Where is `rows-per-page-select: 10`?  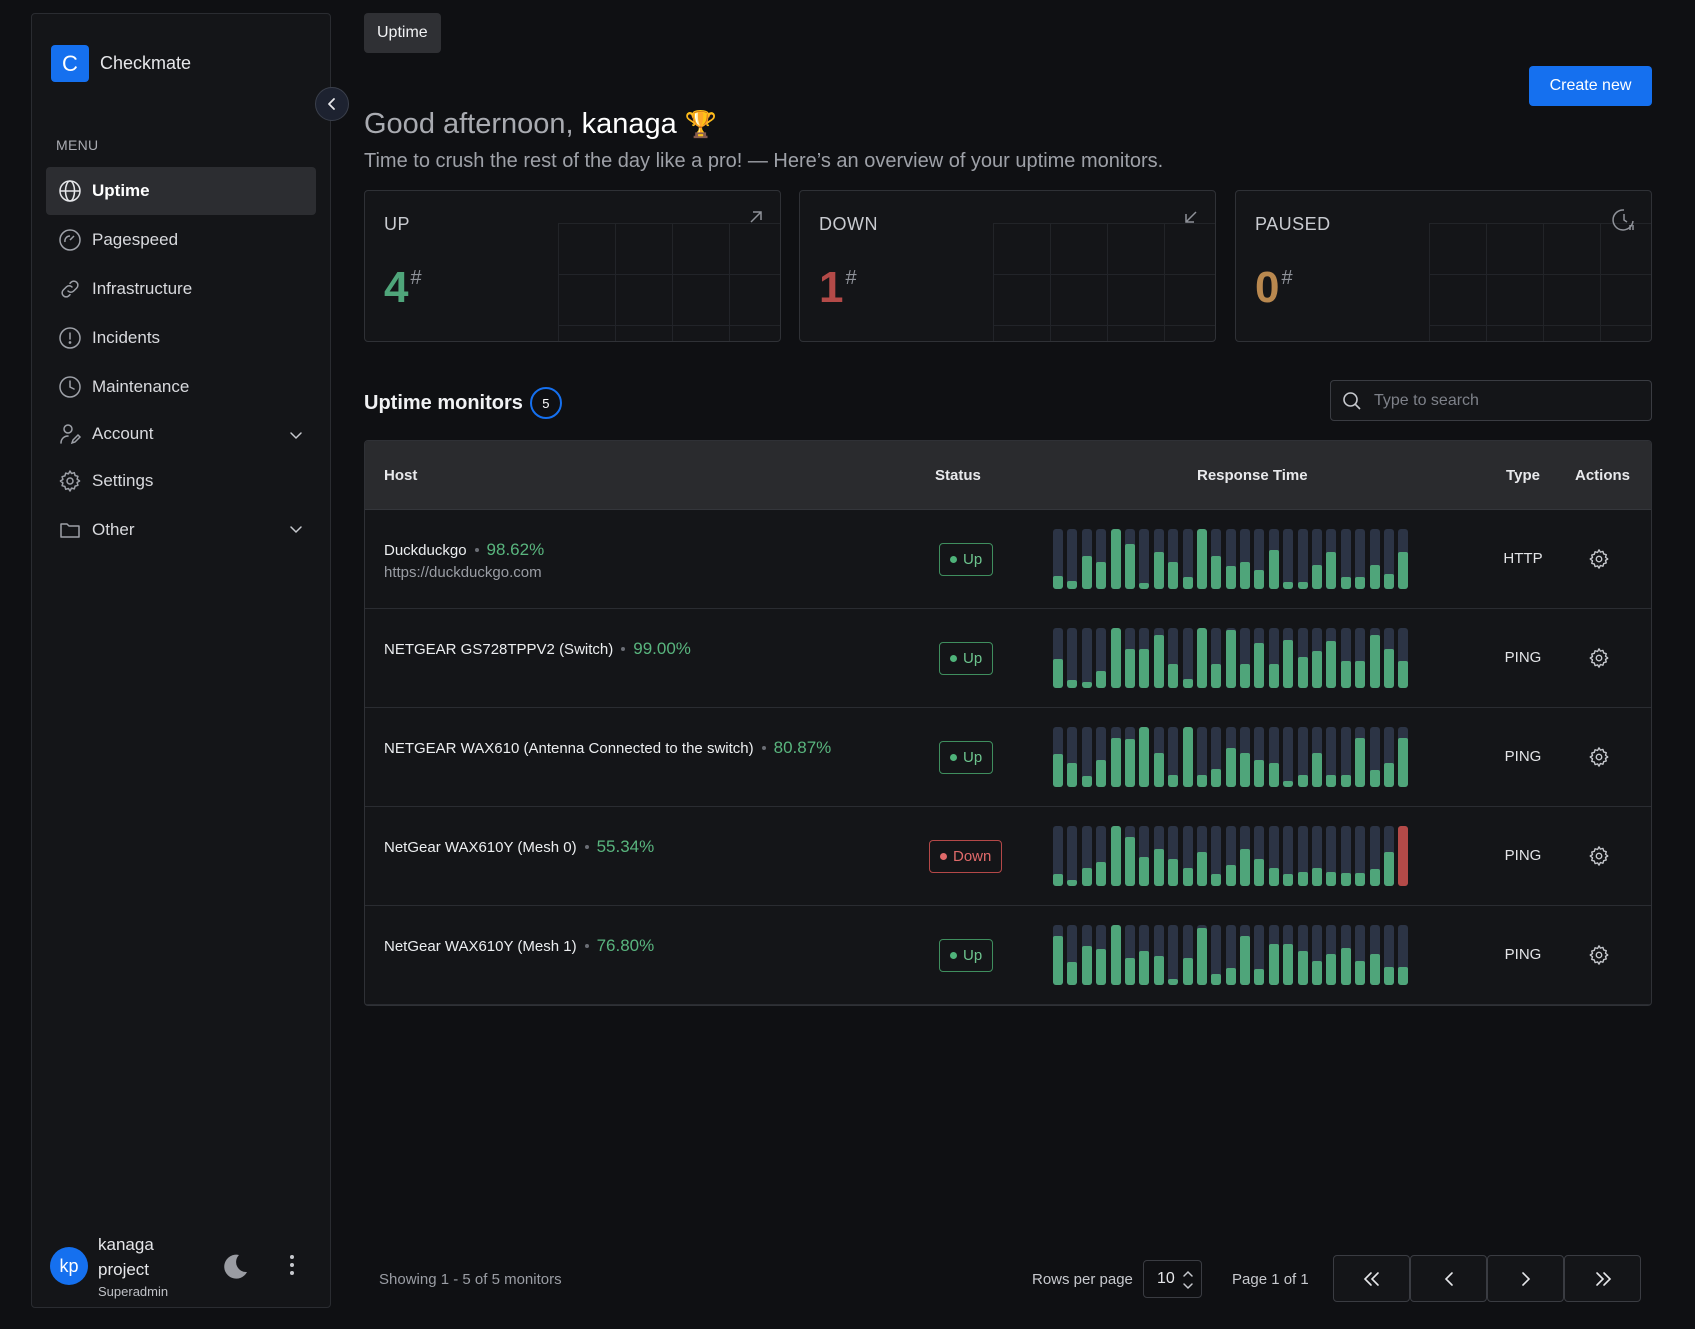
rows-per-page-select: 10 is located at coordinates (1172, 1279).